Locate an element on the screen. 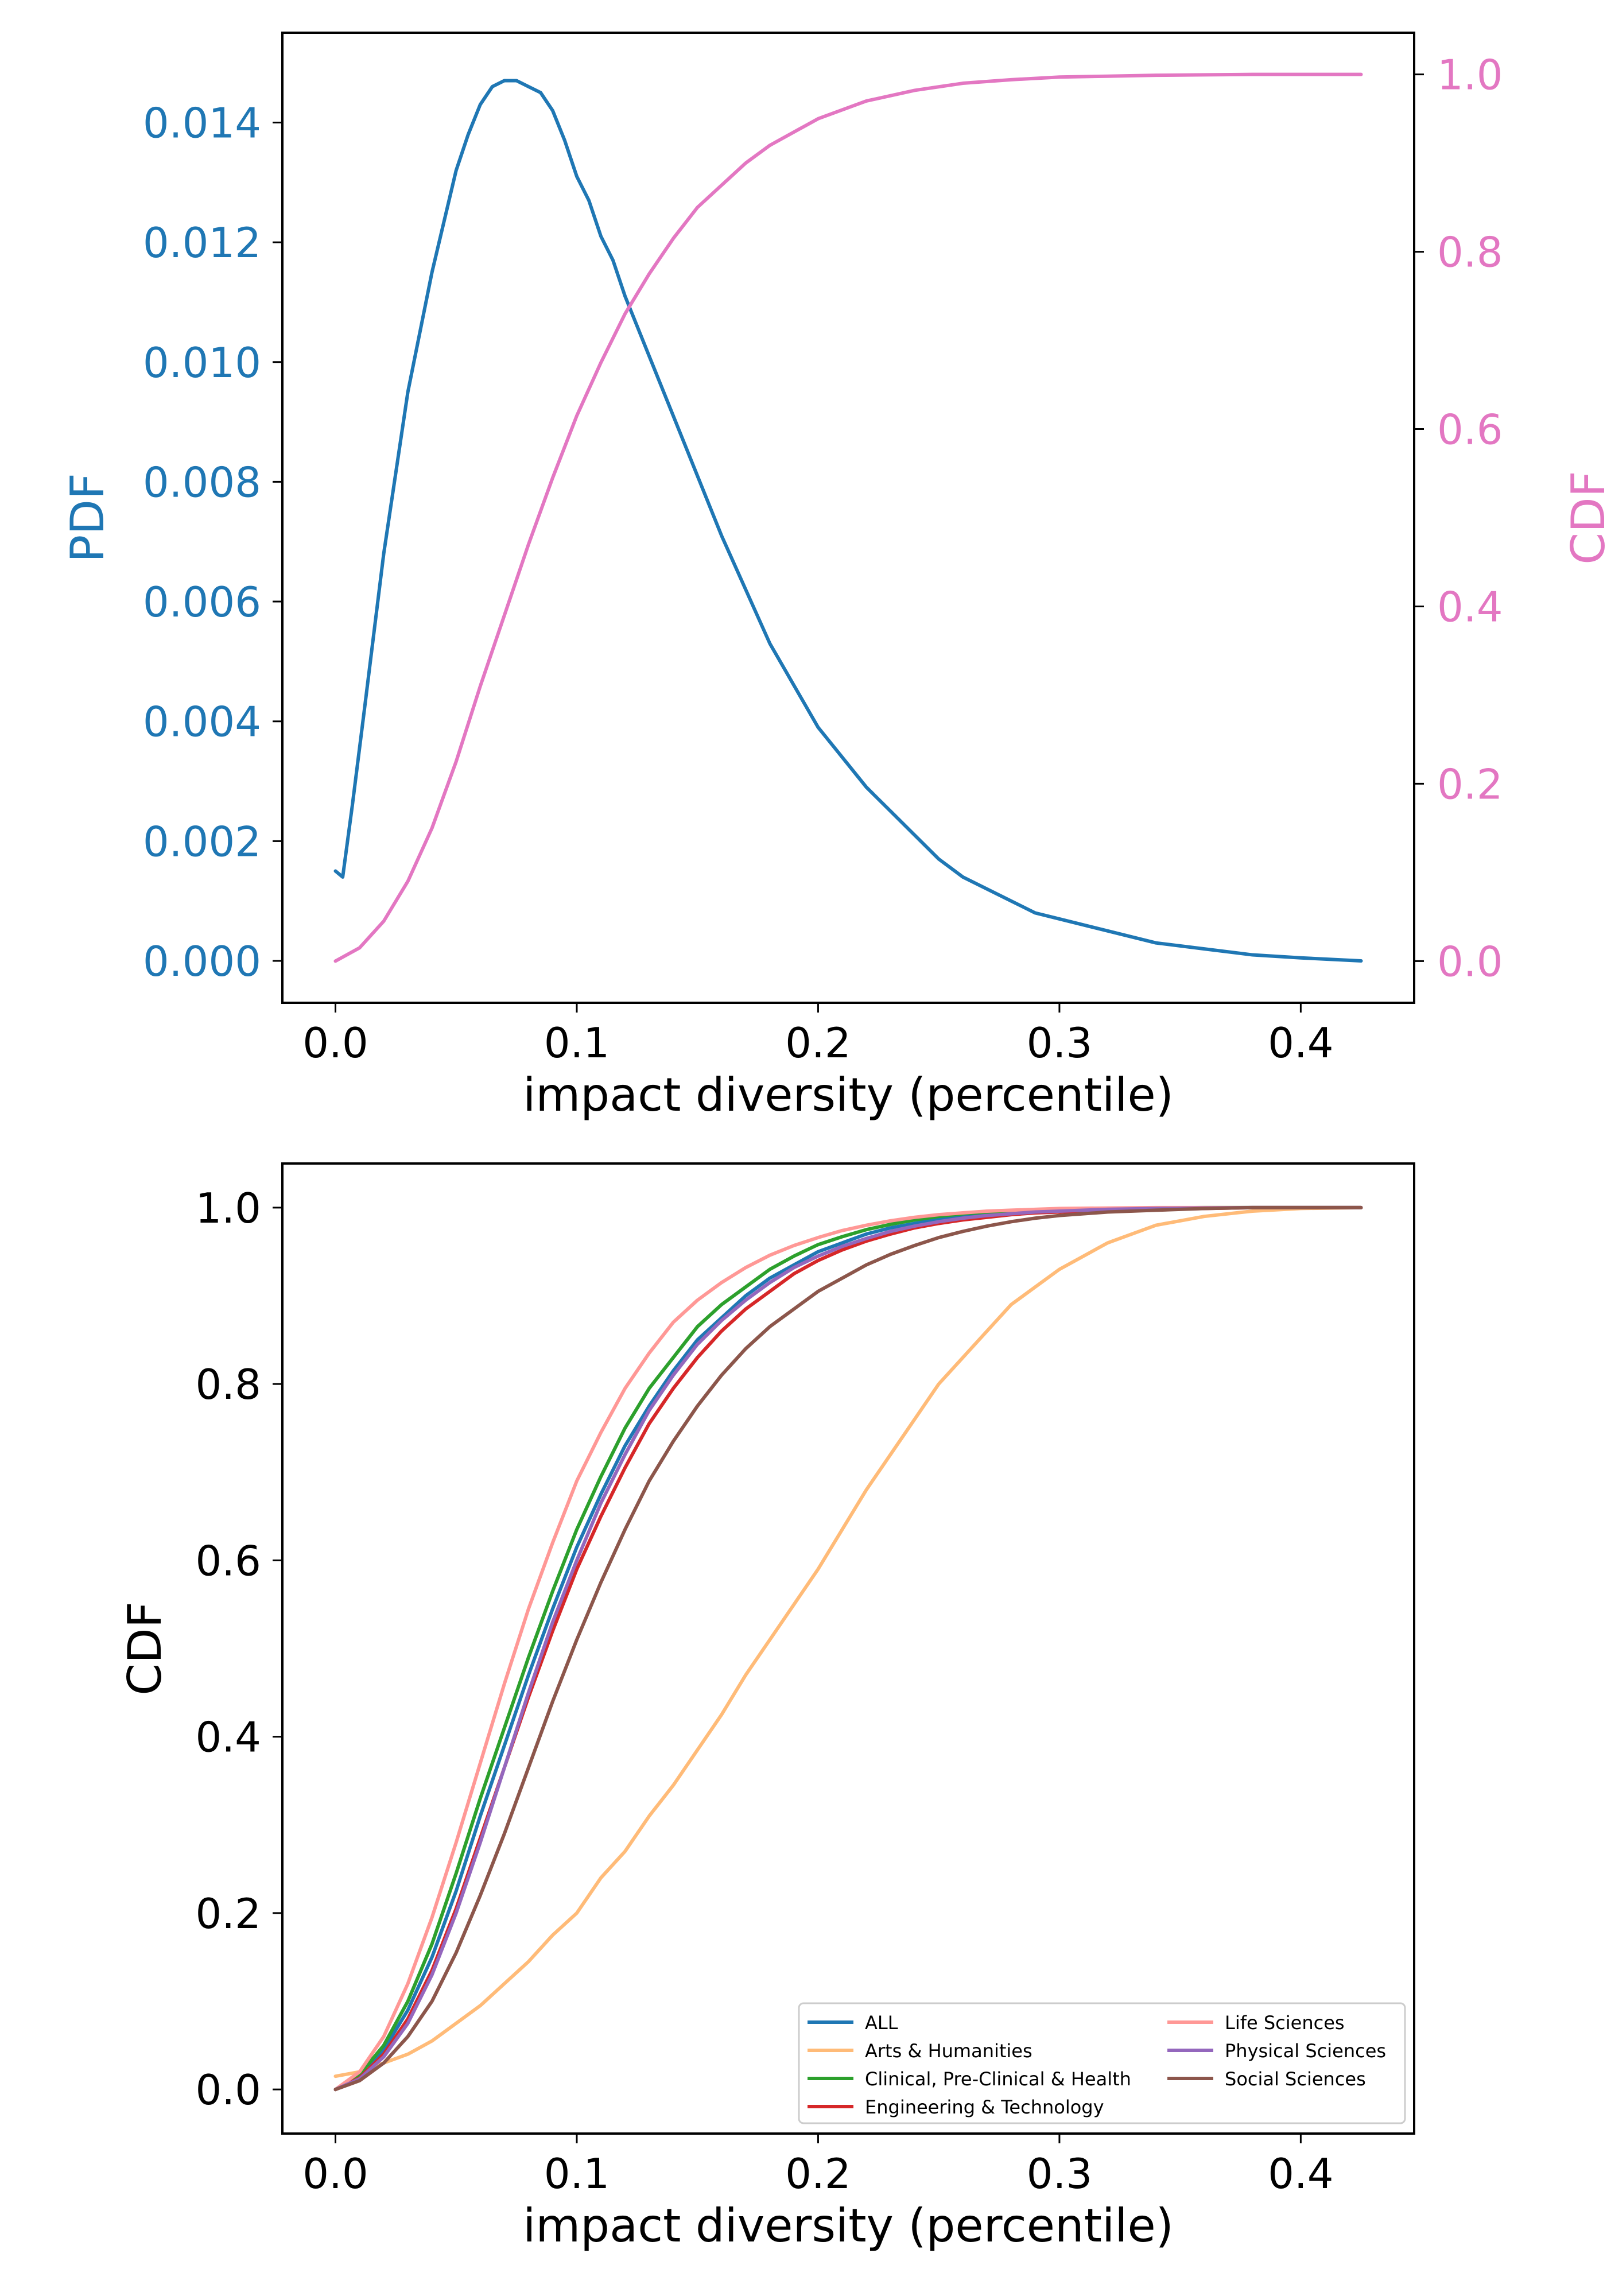 The image size is (1607, 2296). legend-entry-label: Life Sciences is located at coordinates (1285, 2023).